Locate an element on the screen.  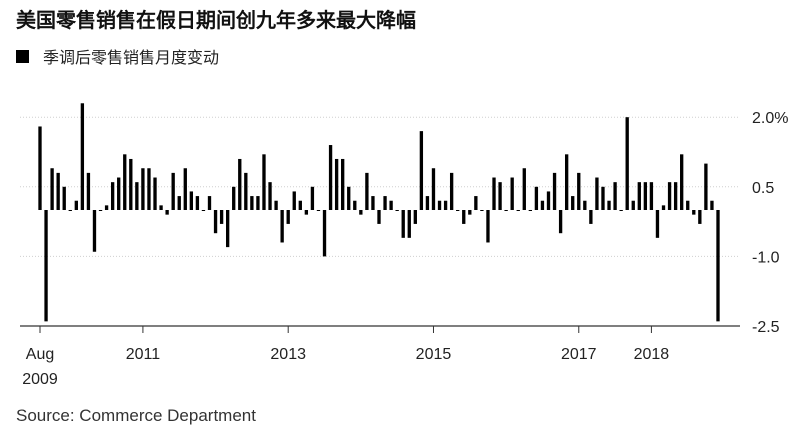
x-tick-sublabel: 2009 is located at coordinates (40, 379).